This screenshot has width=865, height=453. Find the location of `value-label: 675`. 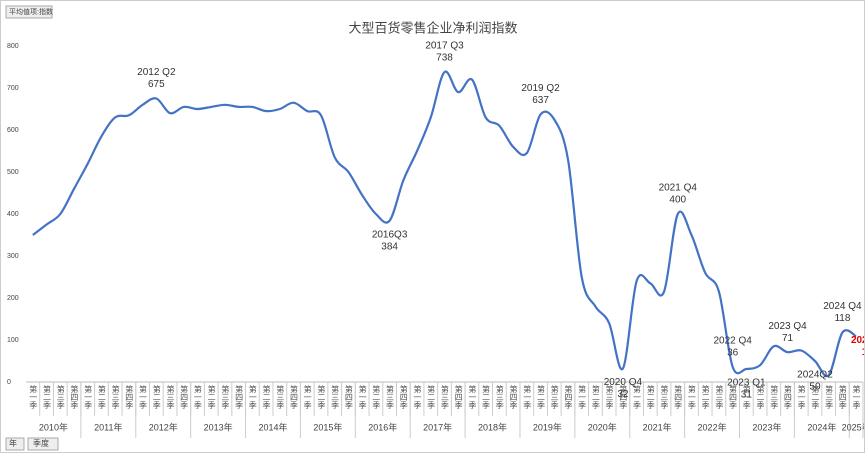

value-label: 675 is located at coordinates (156, 84).